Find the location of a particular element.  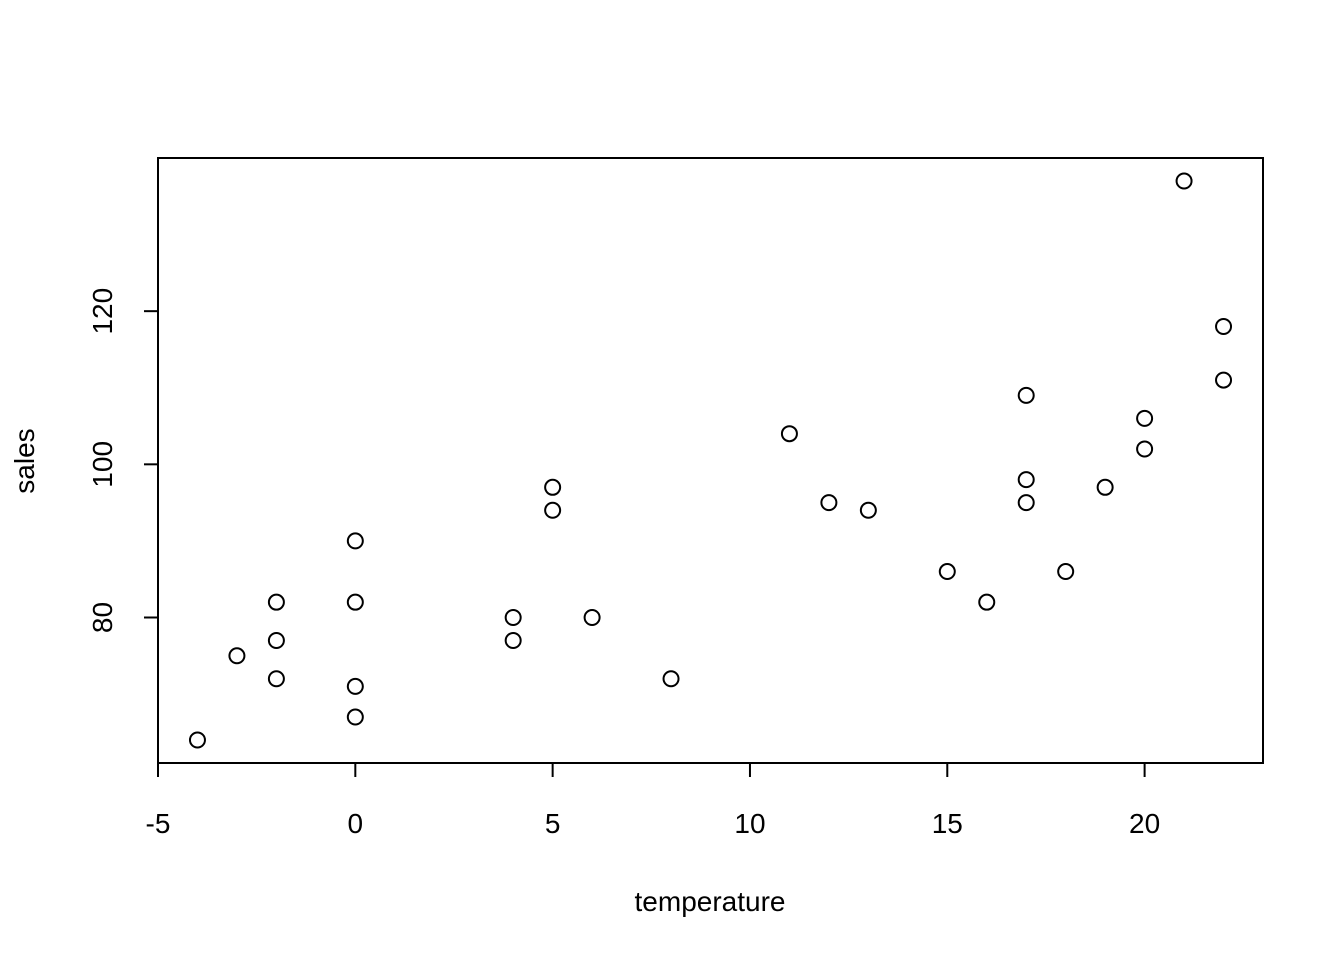

x-axis: -5 0 5 10 15 20 is located at coordinates (653, 800).